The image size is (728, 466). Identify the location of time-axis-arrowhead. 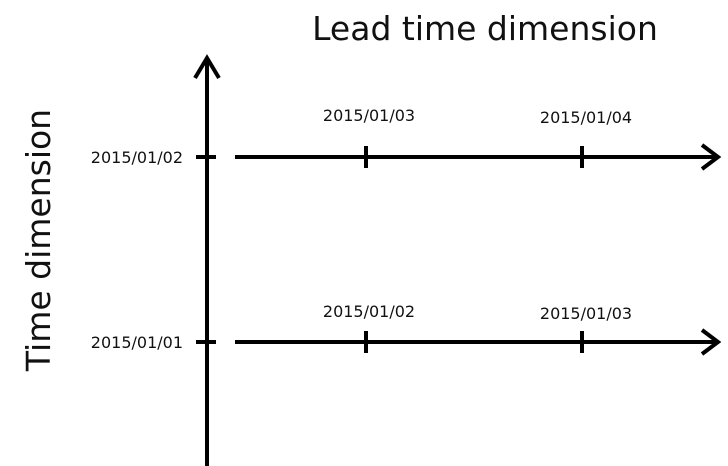
(207, 67).